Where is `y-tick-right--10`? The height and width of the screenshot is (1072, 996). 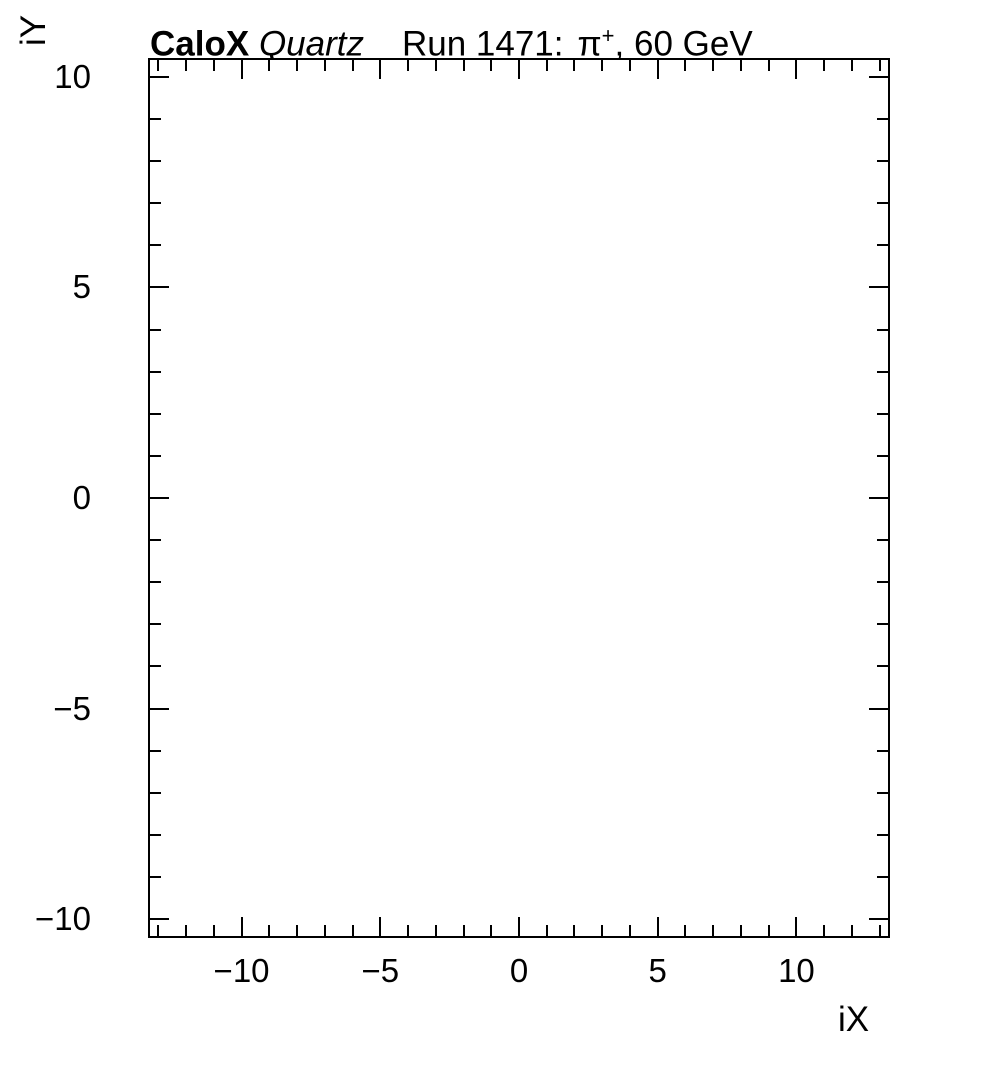
y-tick-right--10 is located at coordinates (878, 919).